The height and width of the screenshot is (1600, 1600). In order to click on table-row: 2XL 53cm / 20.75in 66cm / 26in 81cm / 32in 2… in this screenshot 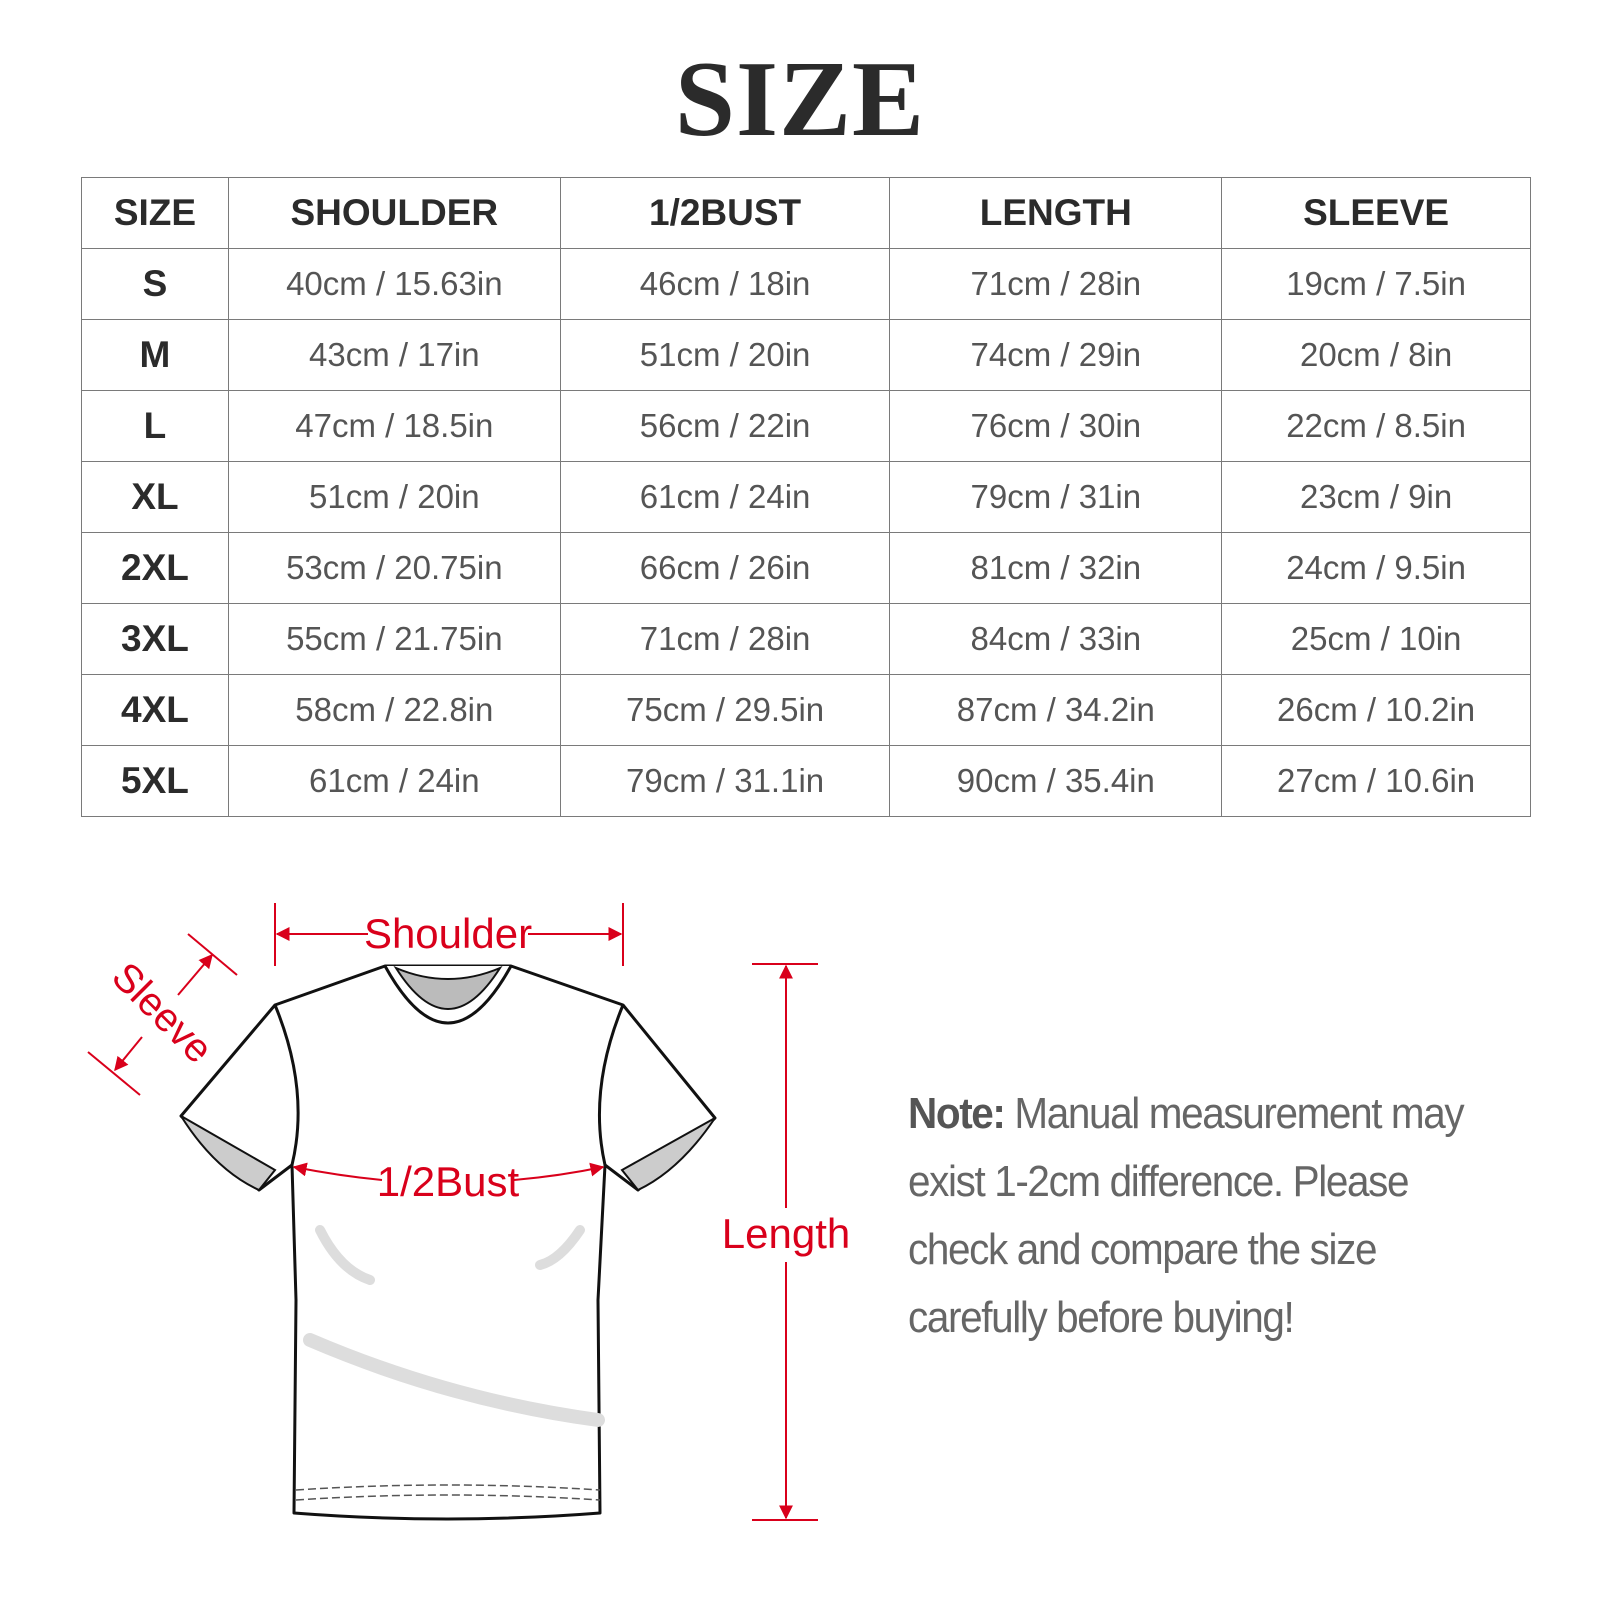, I will do `click(806, 568)`.